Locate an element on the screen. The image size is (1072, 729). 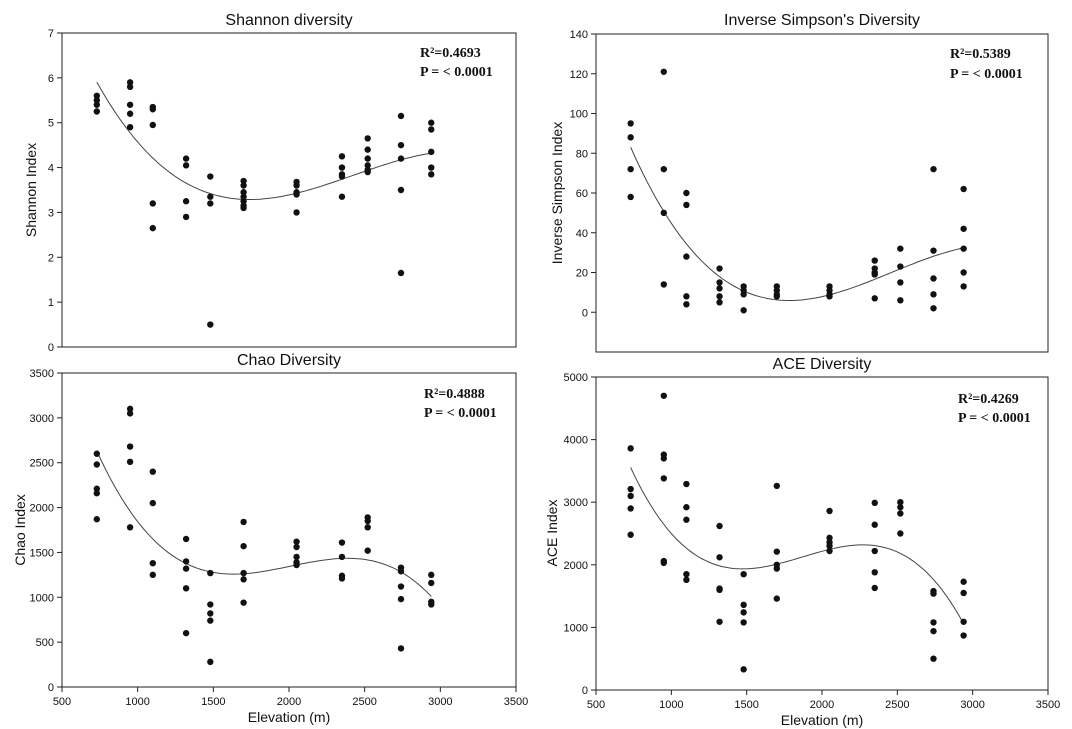
y-tick-label: 3000 is located at coordinates (576, 503).